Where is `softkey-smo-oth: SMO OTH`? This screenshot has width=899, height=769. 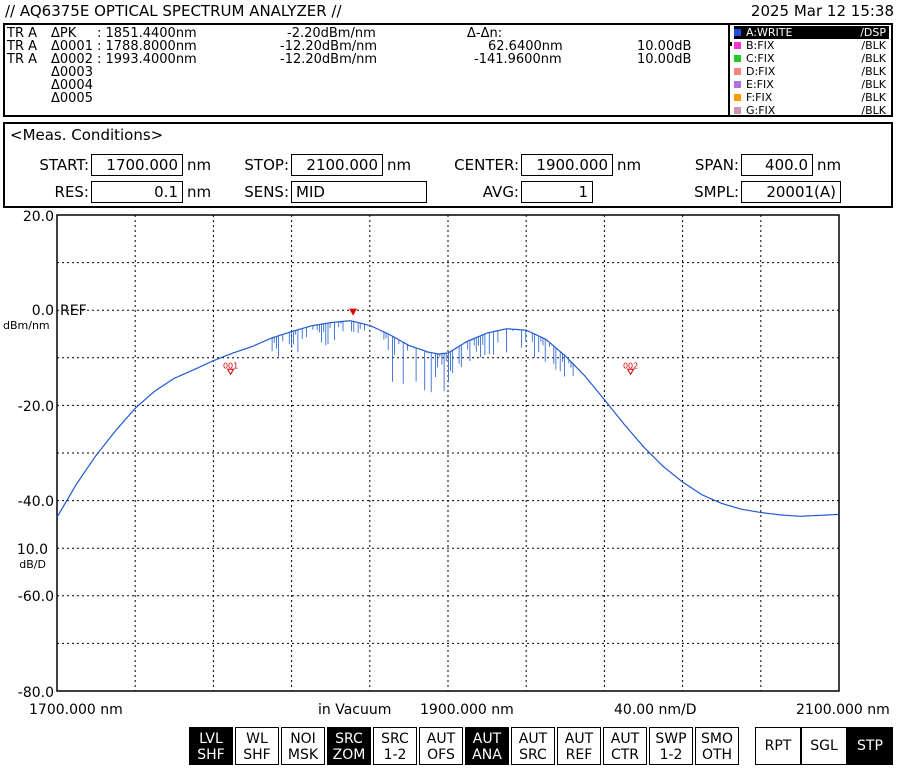
softkey-smo-oth: SMO OTH is located at coordinates (717, 746).